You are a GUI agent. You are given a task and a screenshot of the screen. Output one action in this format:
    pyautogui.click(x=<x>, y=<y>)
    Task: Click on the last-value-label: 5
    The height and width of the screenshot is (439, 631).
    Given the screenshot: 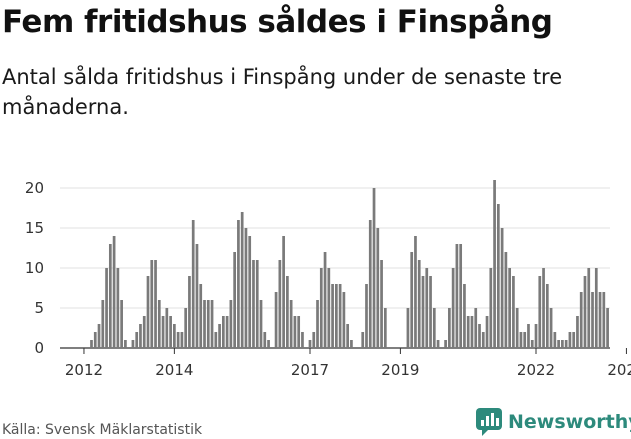 What is the action you would take?
    pyautogui.click(x=625, y=162)
    